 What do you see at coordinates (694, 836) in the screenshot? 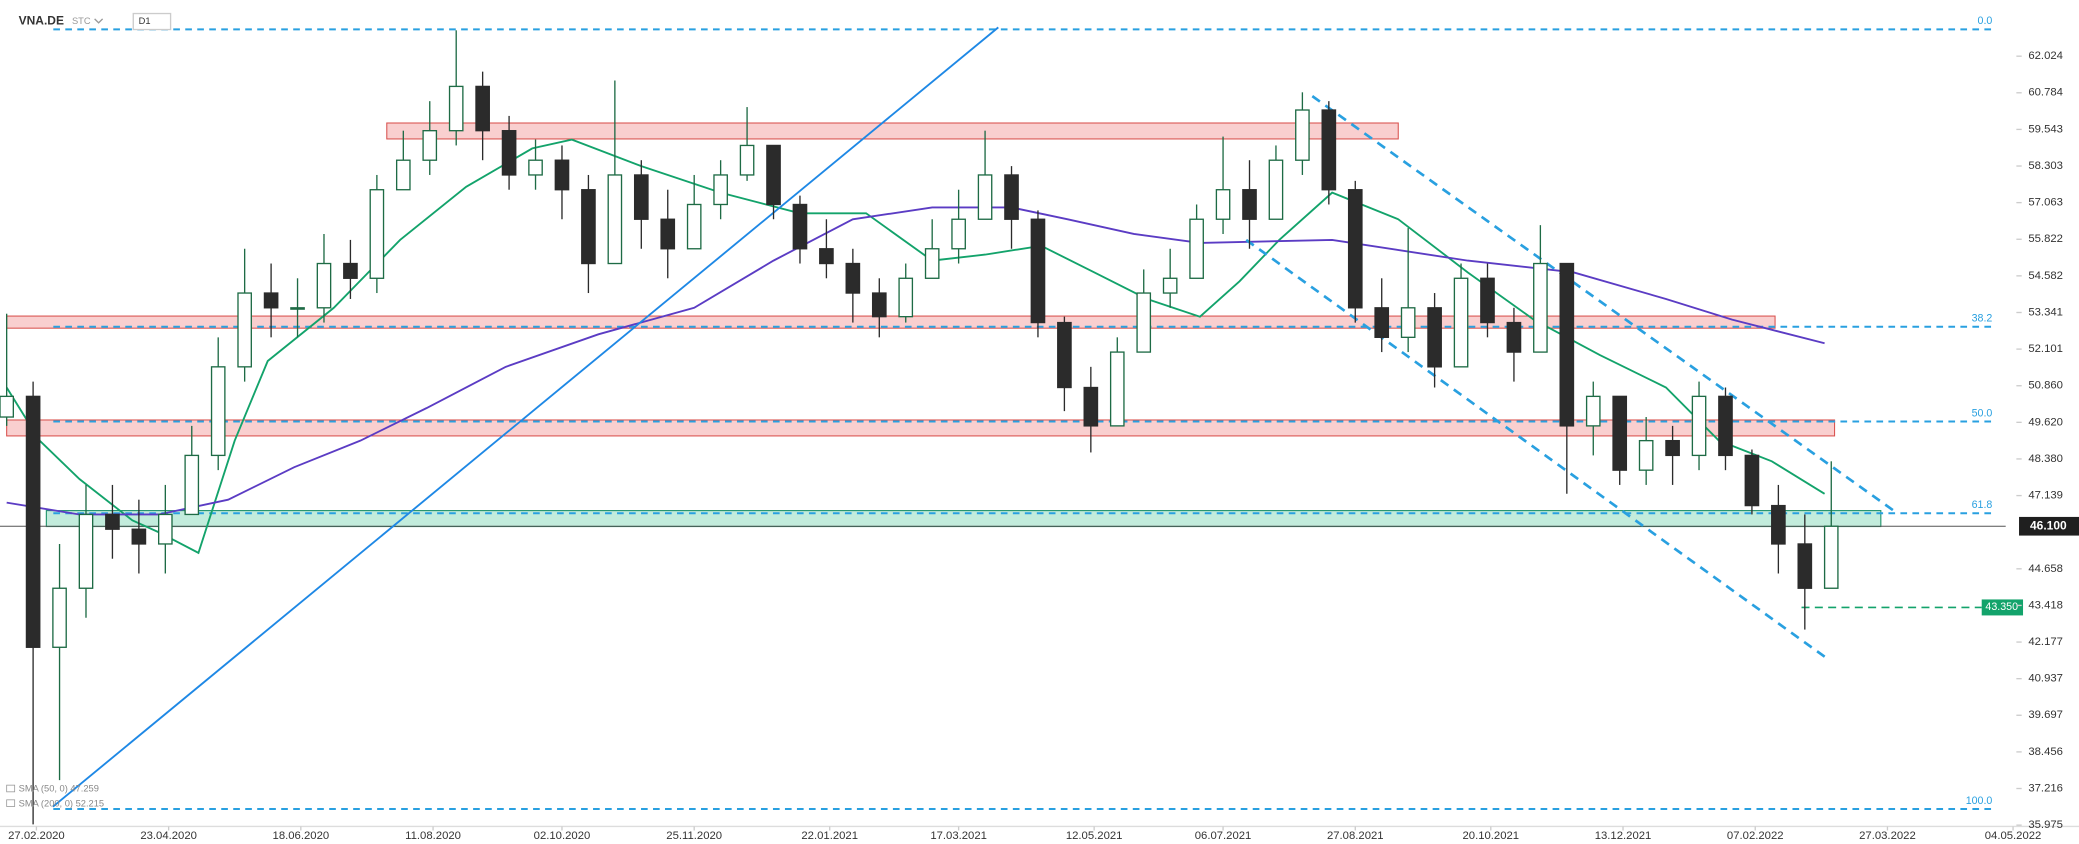
I see `x-tick-label: 25.11.2020` at bounding box center [694, 836].